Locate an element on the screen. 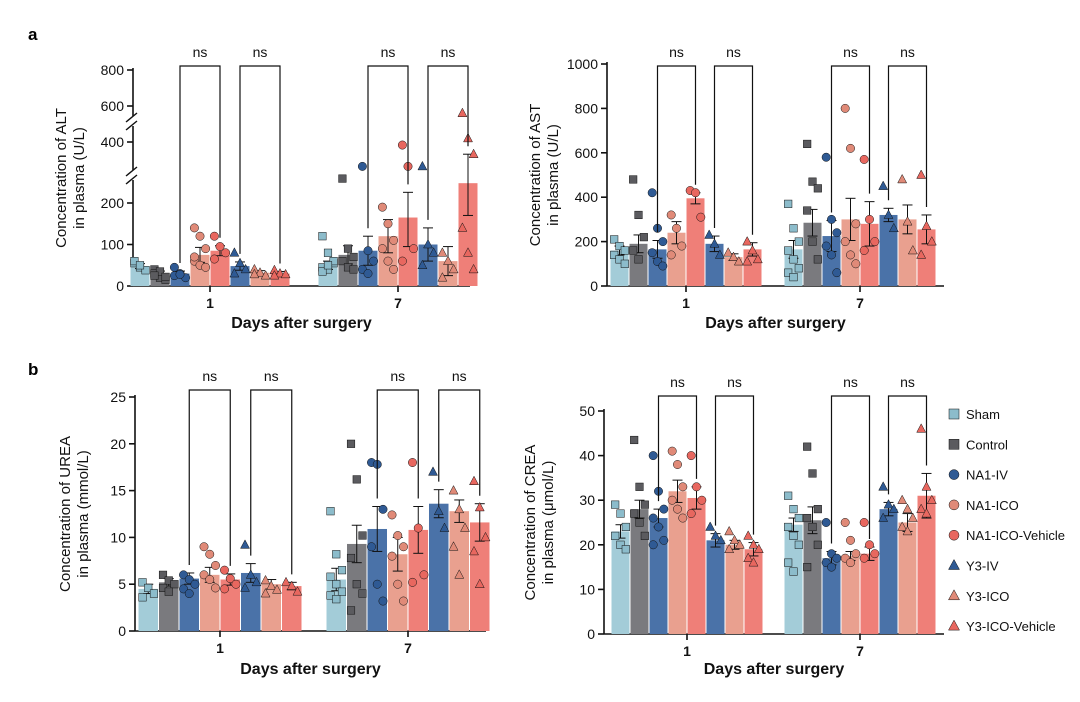  bar-y3-ico-vehicle-day1 is located at coordinates (292, 608).